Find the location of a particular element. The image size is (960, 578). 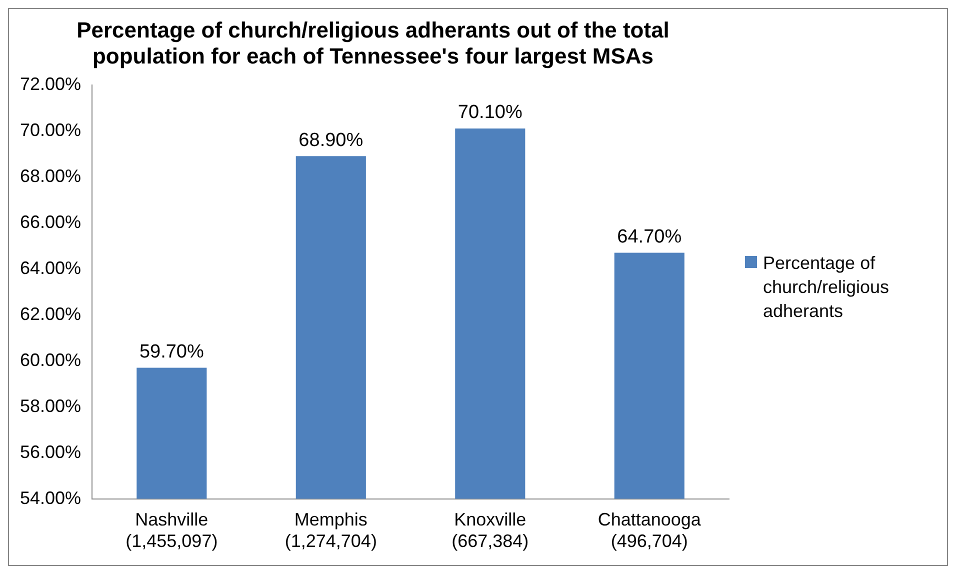

y-tick-label: 72.00% is located at coordinates (51, 84).